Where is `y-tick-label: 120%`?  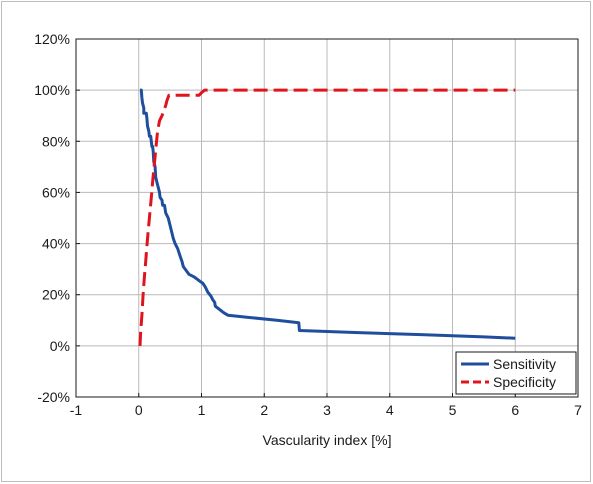 y-tick-label: 120% is located at coordinates (52, 39).